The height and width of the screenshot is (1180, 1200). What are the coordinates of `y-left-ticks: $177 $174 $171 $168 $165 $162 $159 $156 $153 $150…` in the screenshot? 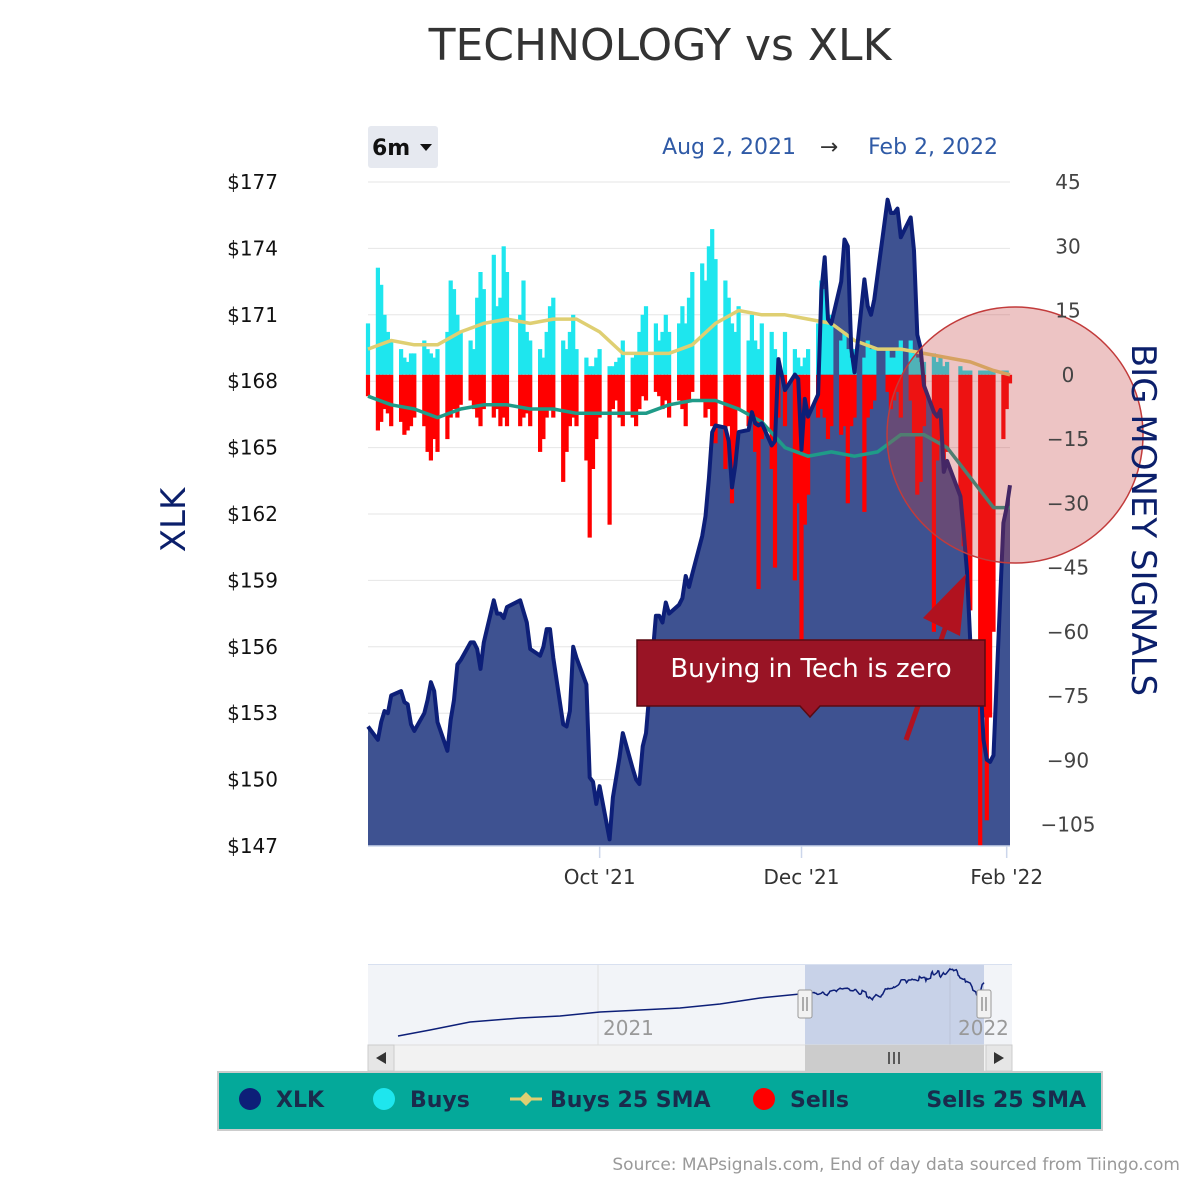 It's located at (252, 514).